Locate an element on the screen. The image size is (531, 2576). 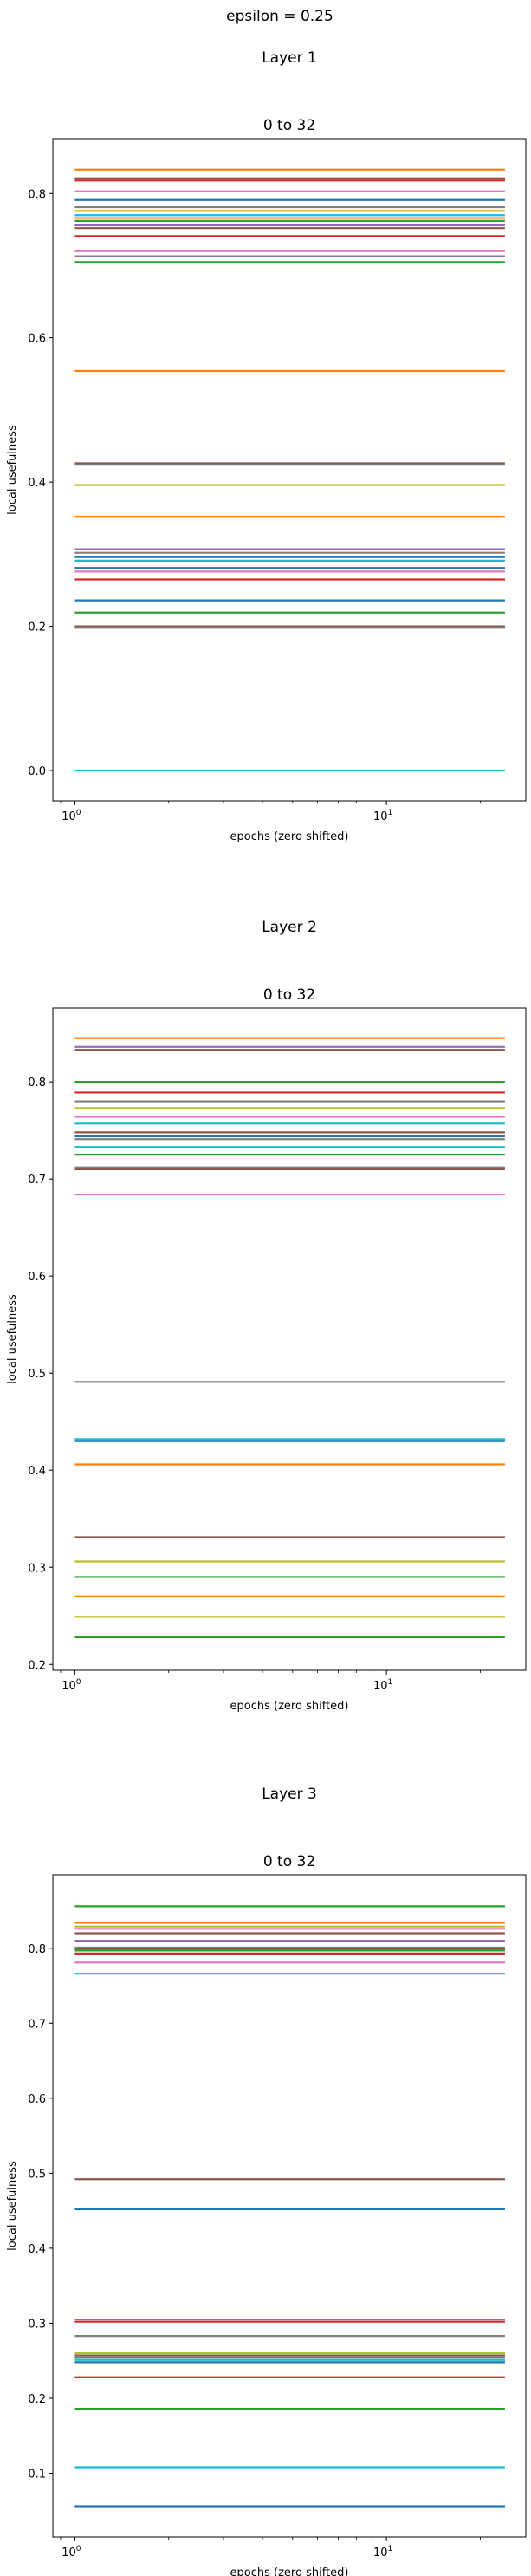
layer-title: Layer 1 is located at coordinates (289, 58).